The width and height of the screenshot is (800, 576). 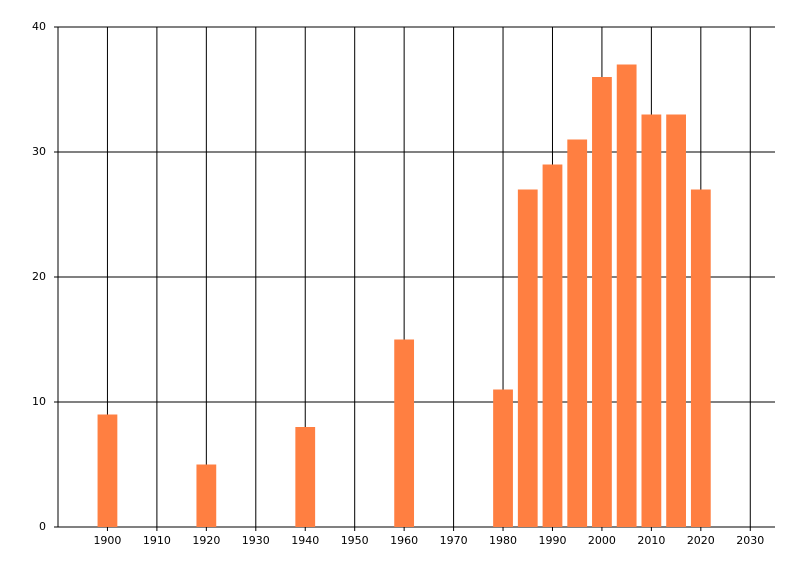 What do you see at coordinates (701, 540) in the screenshot?
I see `x-tick-label: 2020` at bounding box center [701, 540].